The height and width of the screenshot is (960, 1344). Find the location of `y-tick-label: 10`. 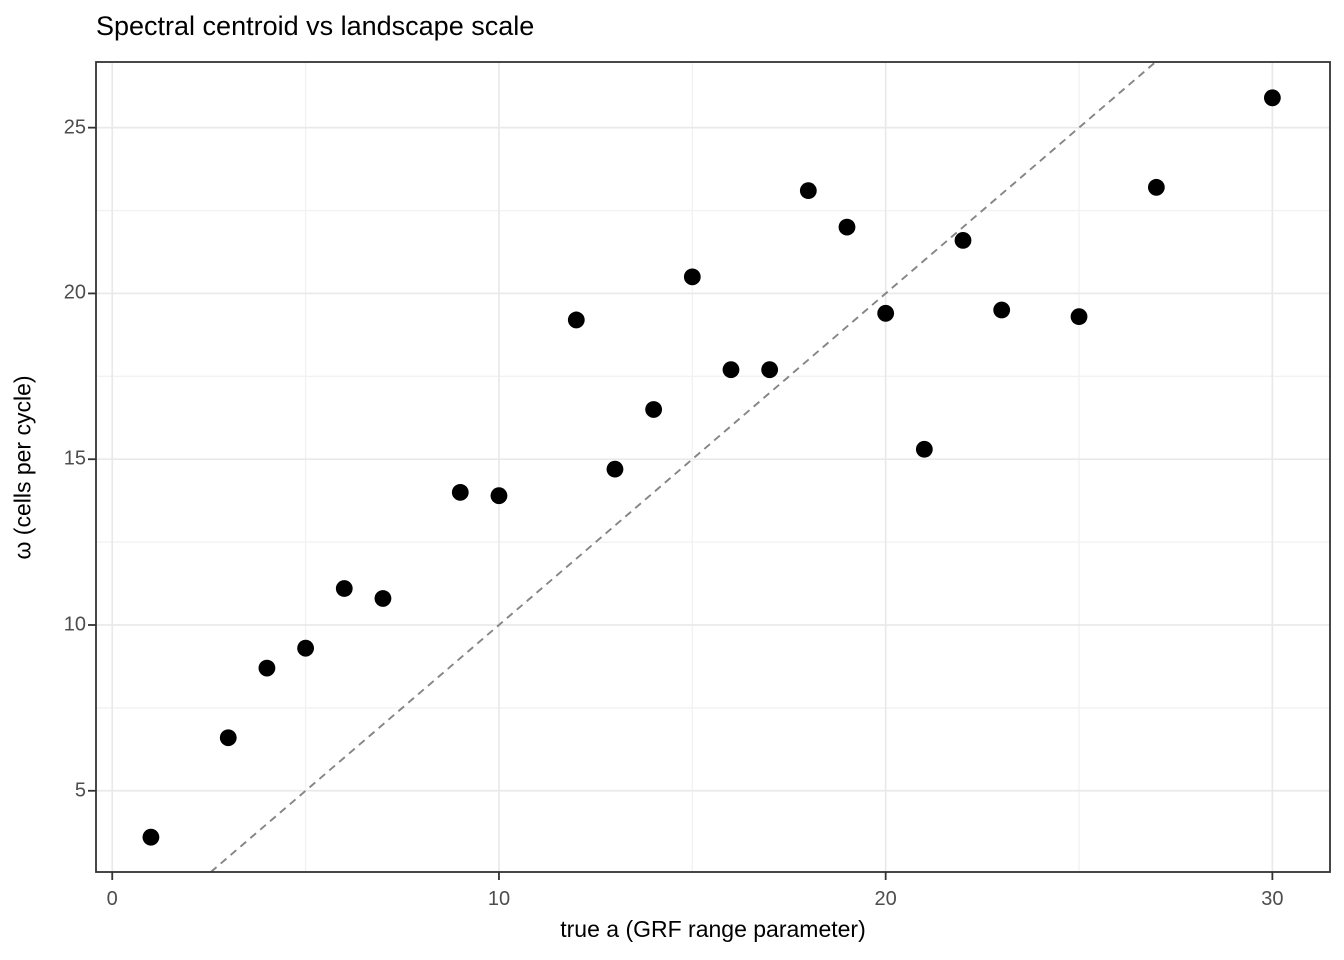

y-tick-label: 10 is located at coordinates (74, 624).